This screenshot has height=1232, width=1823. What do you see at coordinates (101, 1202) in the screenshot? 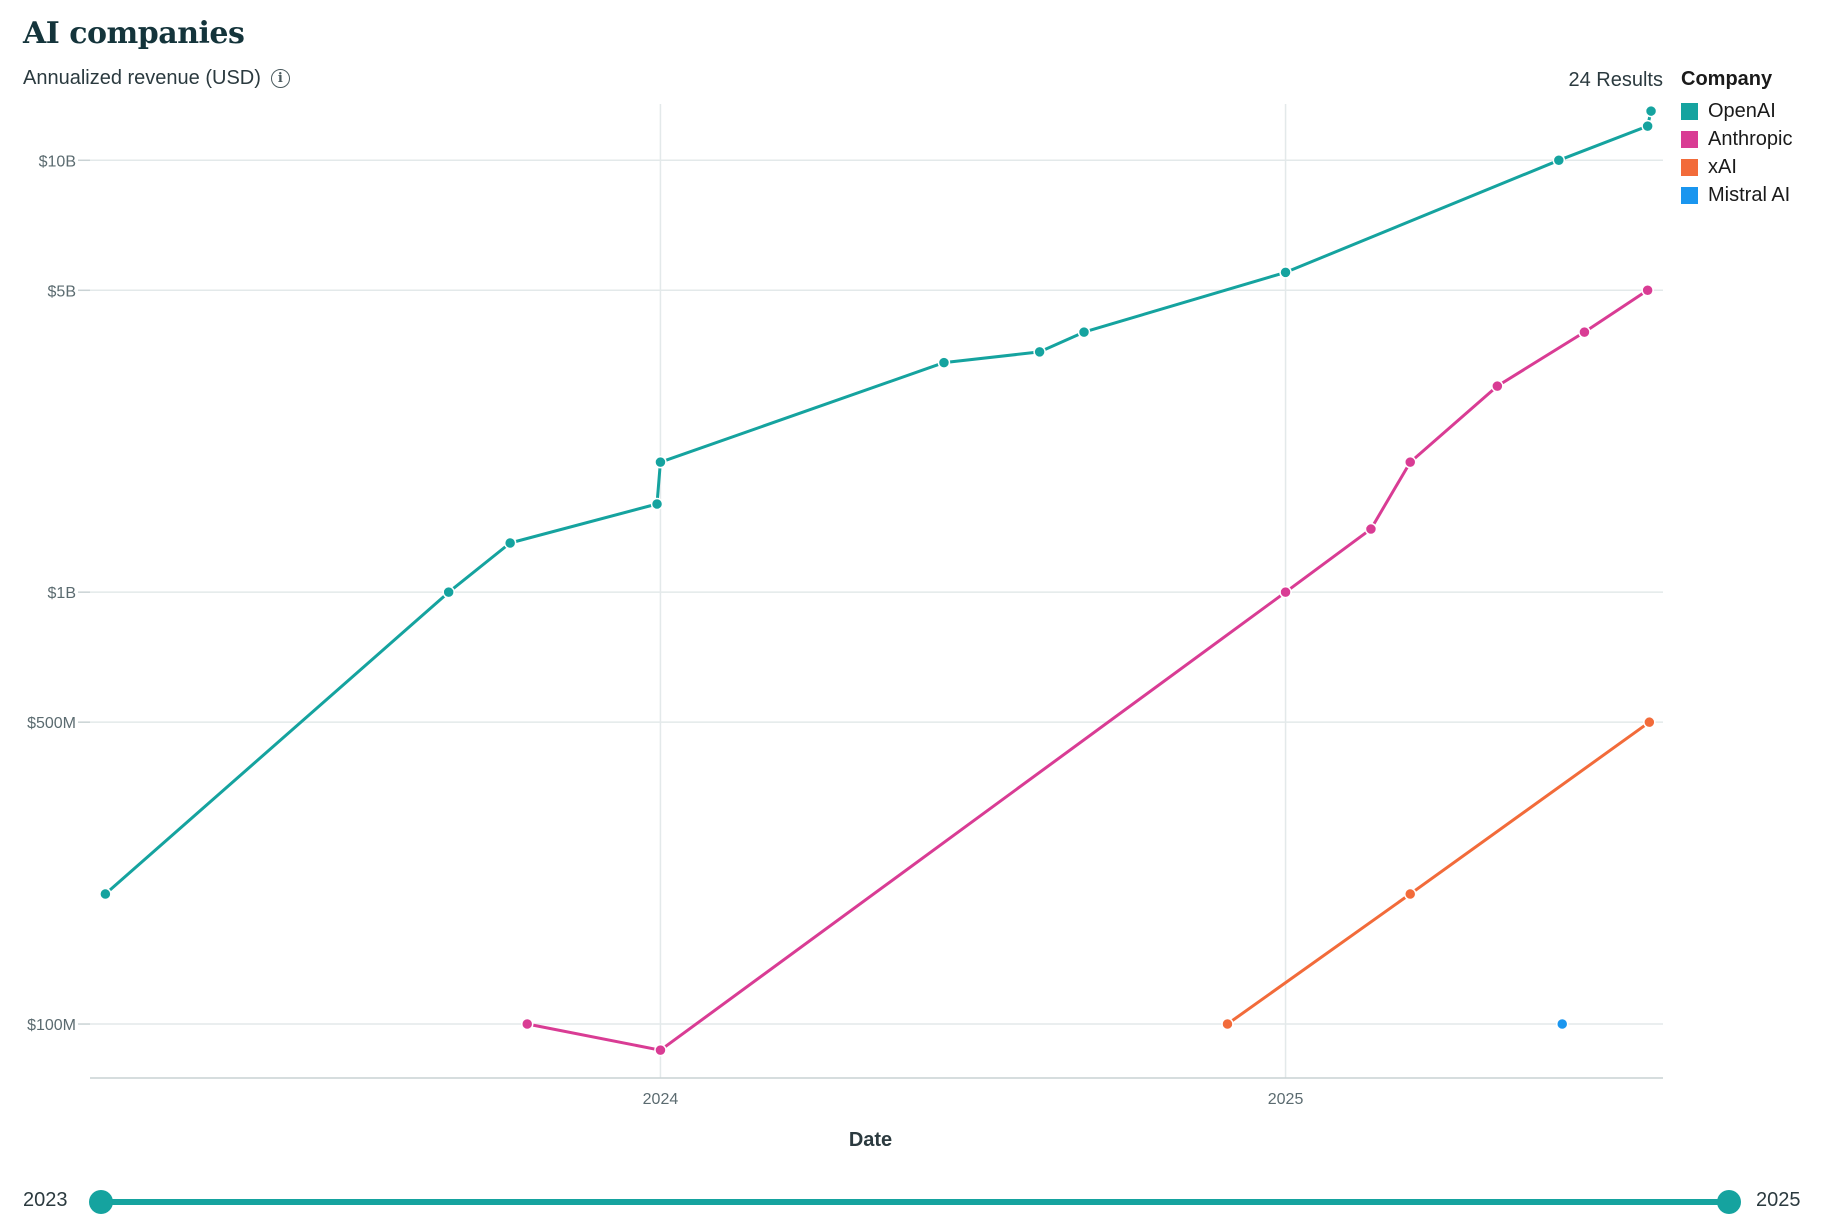
I see `slider-start-handle` at bounding box center [101, 1202].